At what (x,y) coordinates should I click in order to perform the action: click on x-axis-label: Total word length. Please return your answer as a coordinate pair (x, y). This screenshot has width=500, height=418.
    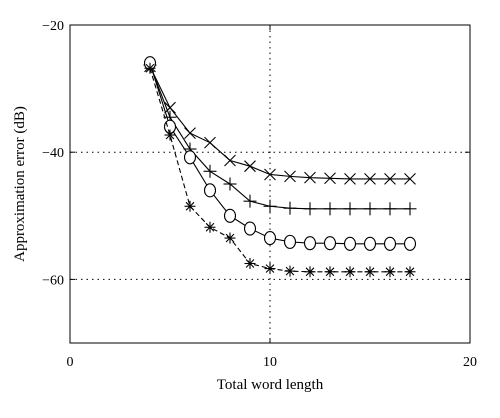
    Looking at the image, I should click on (270, 385).